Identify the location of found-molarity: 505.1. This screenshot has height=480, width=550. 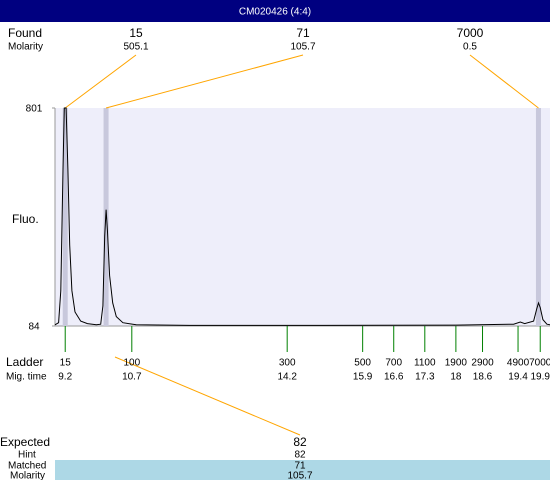
(135, 47).